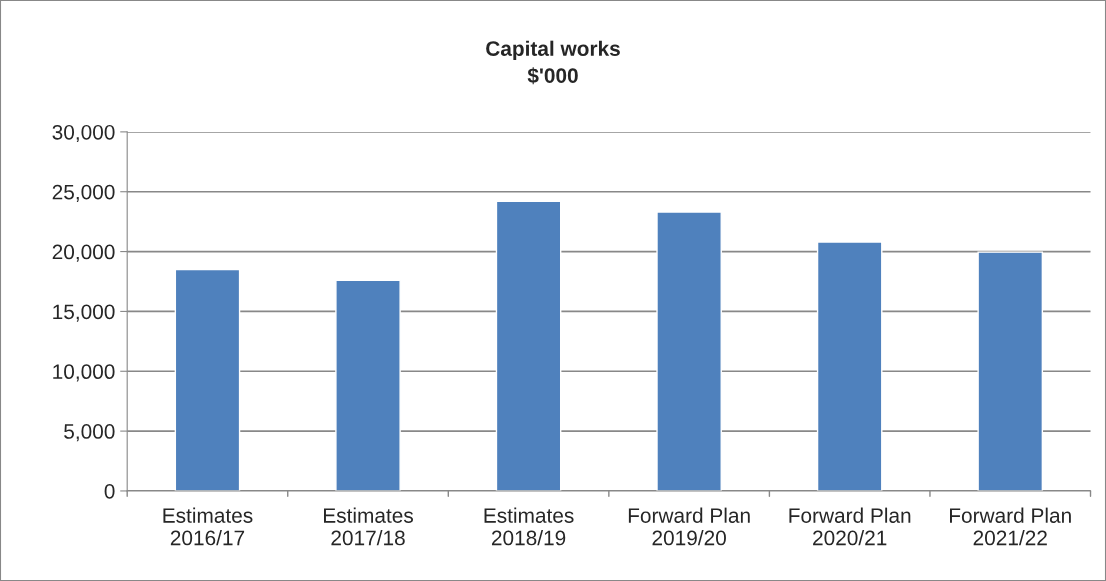 This screenshot has height=581, width=1106. I want to click on x-tick-label: Estimates 2016/17, so click(208, 526).